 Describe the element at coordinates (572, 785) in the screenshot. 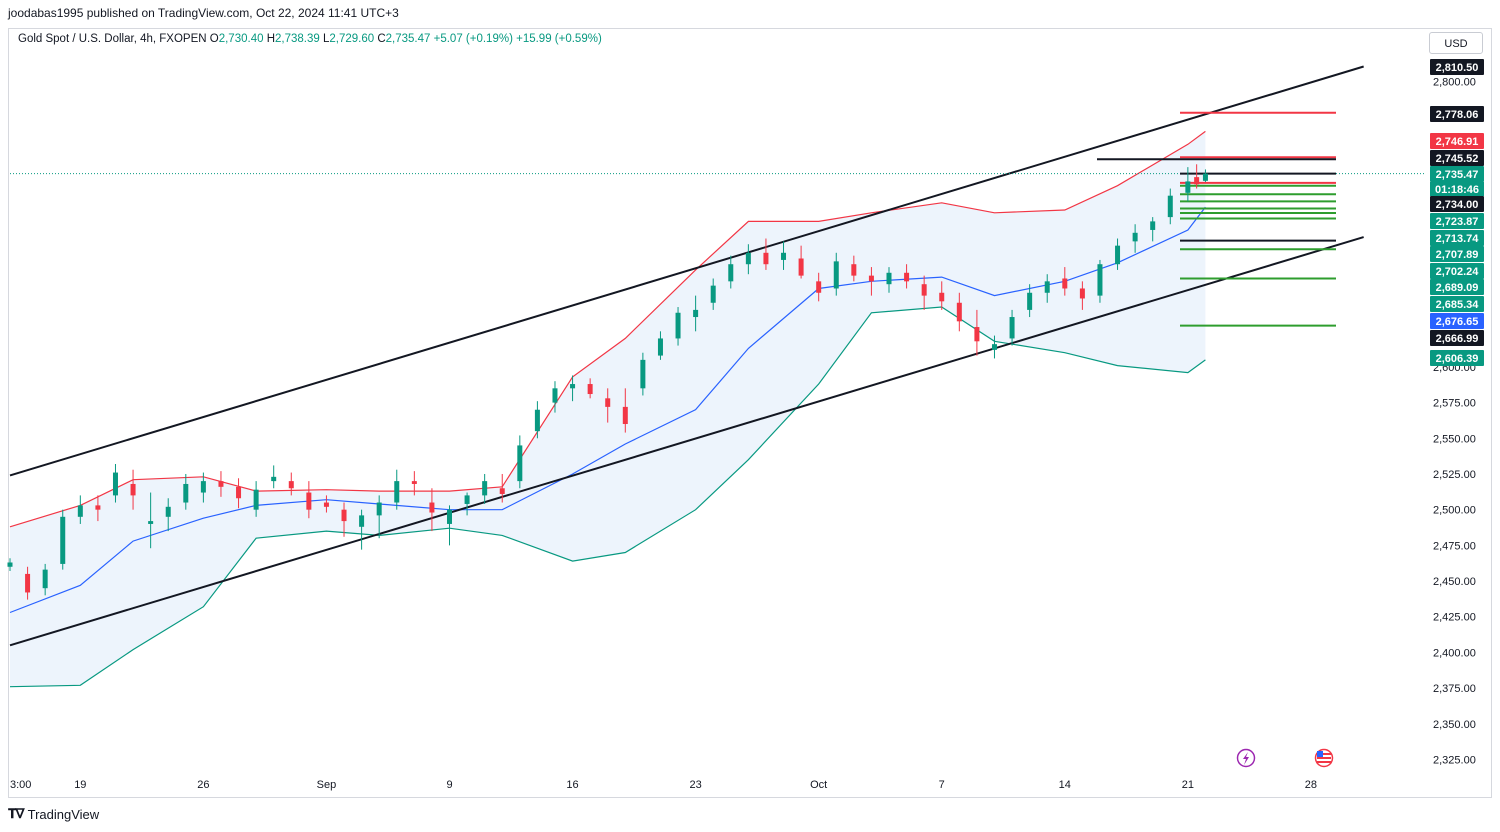

I see `x-tick-label: 16` at that location.